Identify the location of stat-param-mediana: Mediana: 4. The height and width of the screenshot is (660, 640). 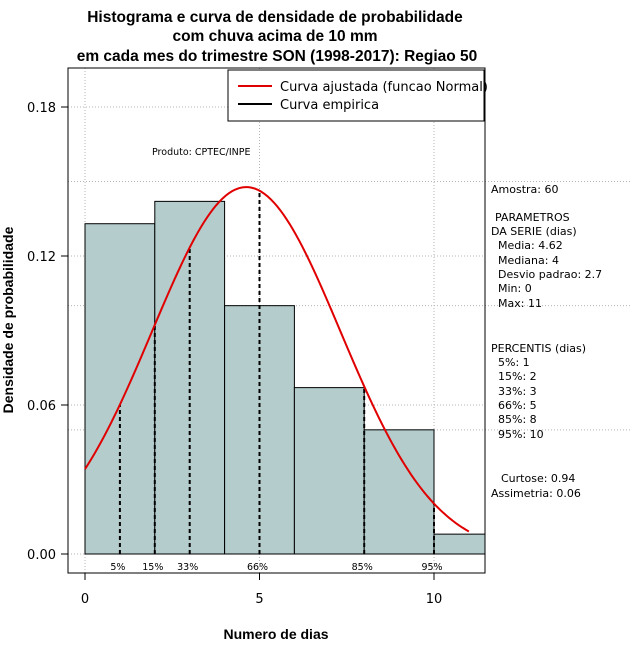
(528, 260).